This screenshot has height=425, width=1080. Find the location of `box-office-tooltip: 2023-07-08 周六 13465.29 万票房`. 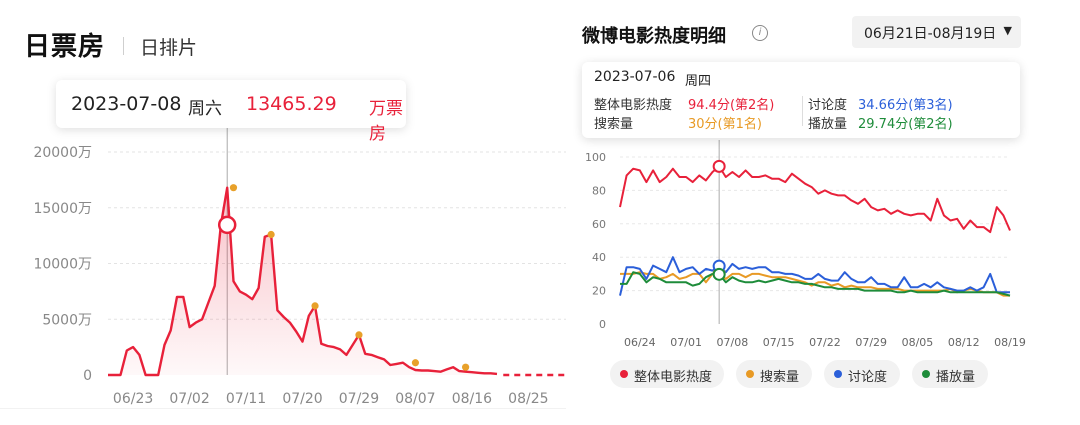

box-office-tooltip: 2023-07-08 周六 13465.29 万票房 is located at coordinates (231, 112).